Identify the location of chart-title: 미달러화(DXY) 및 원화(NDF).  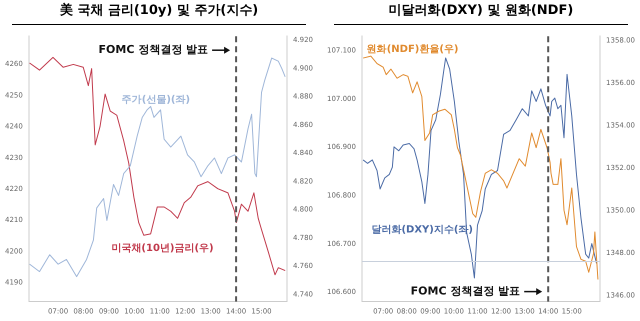
(481, 12).